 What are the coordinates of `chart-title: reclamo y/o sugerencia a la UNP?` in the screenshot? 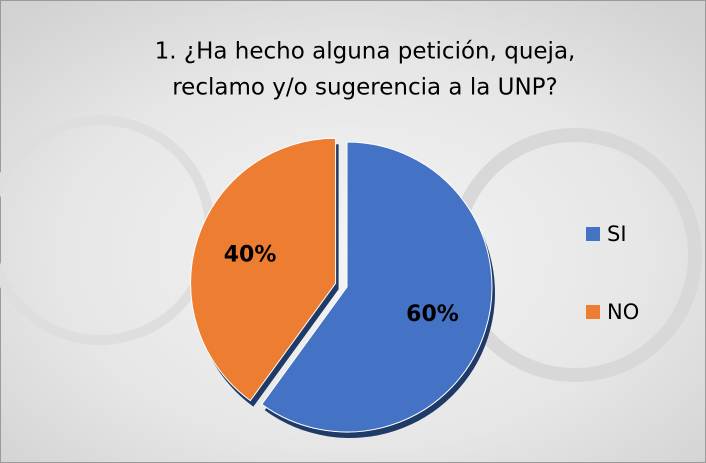 It's located at (365, 88).